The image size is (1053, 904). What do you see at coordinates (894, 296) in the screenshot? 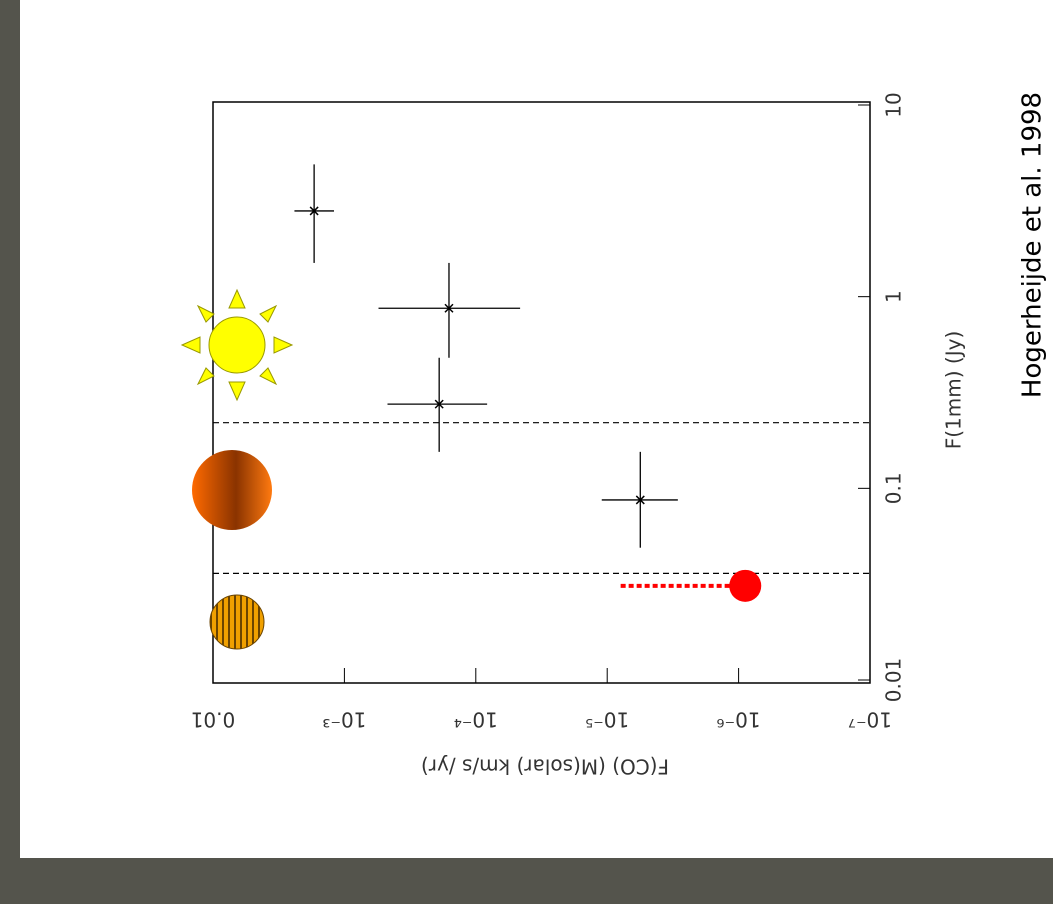
I see `x-tick-label: 1` at bounding box center [894, 296].